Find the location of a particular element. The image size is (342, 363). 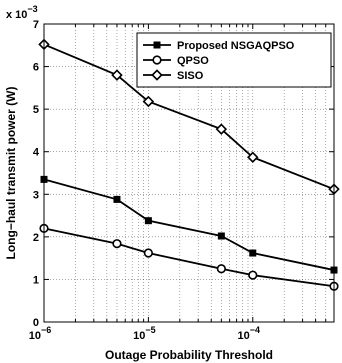

y-axis-multiplier-base: x 10 is located at coordinates (16, 15).